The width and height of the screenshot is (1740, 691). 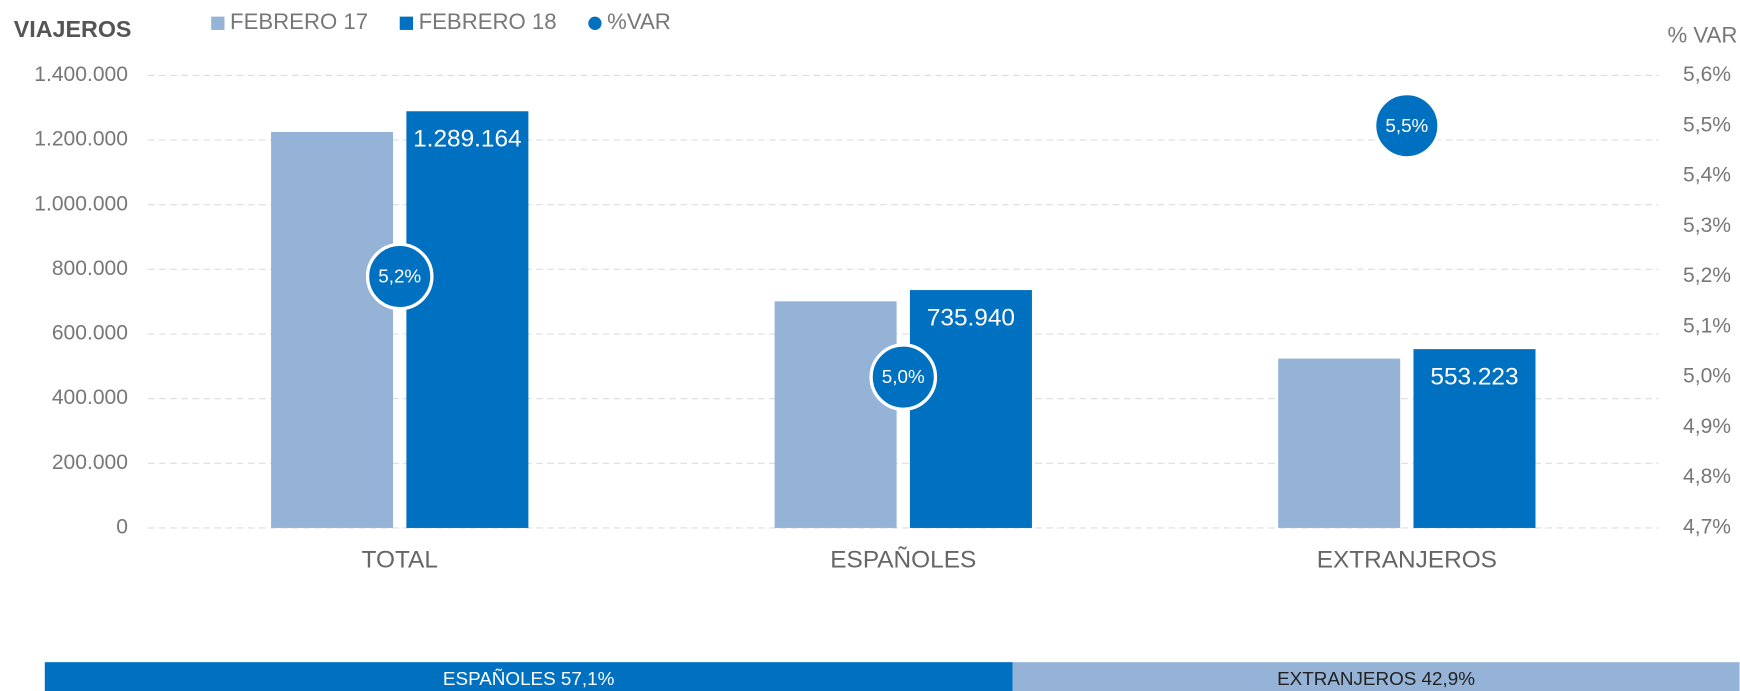 What do you see at coordinates (90, 333) in the screenshot?
I see `y-tick-label: 600.000` at bounding box center [90, 333].